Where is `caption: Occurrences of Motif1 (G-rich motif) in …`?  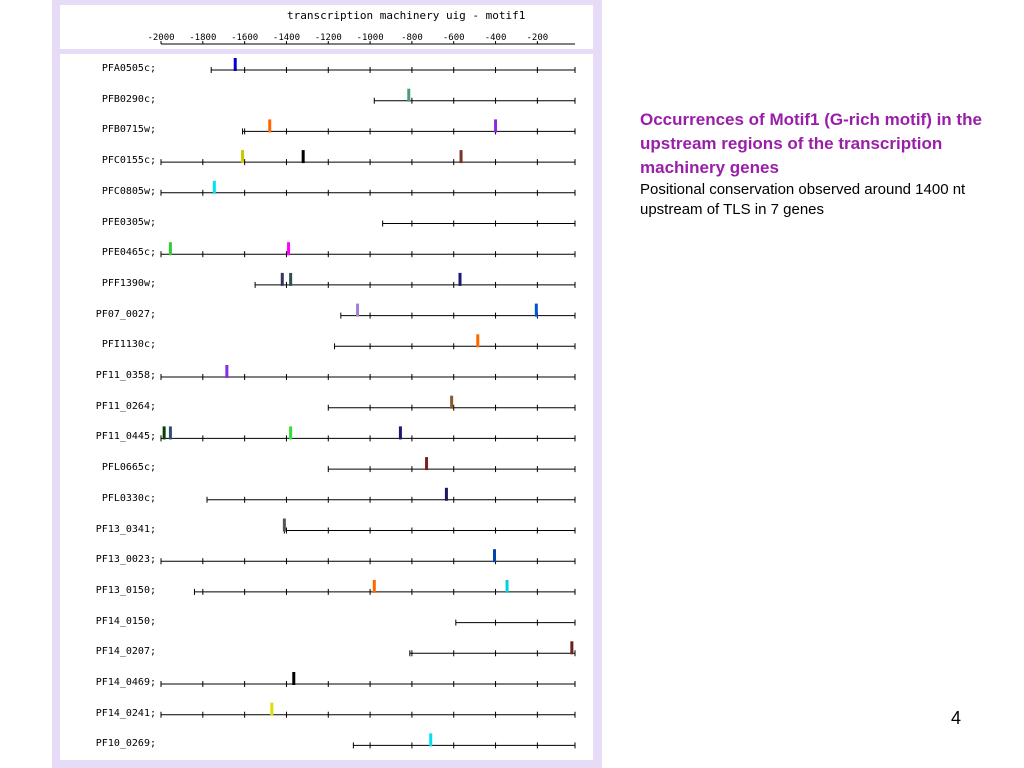
caption: Occurrences of Motif1 (G-rich motif) in … is located at coordinates (820, 164).